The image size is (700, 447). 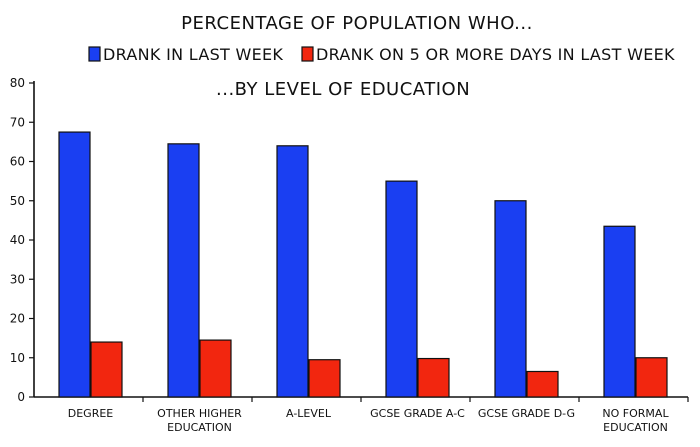 What do you see at coordinates (635, 413) in the screenshot?
I see `x-tick-label: NO FORMAL` at bounding box center [635, 413].